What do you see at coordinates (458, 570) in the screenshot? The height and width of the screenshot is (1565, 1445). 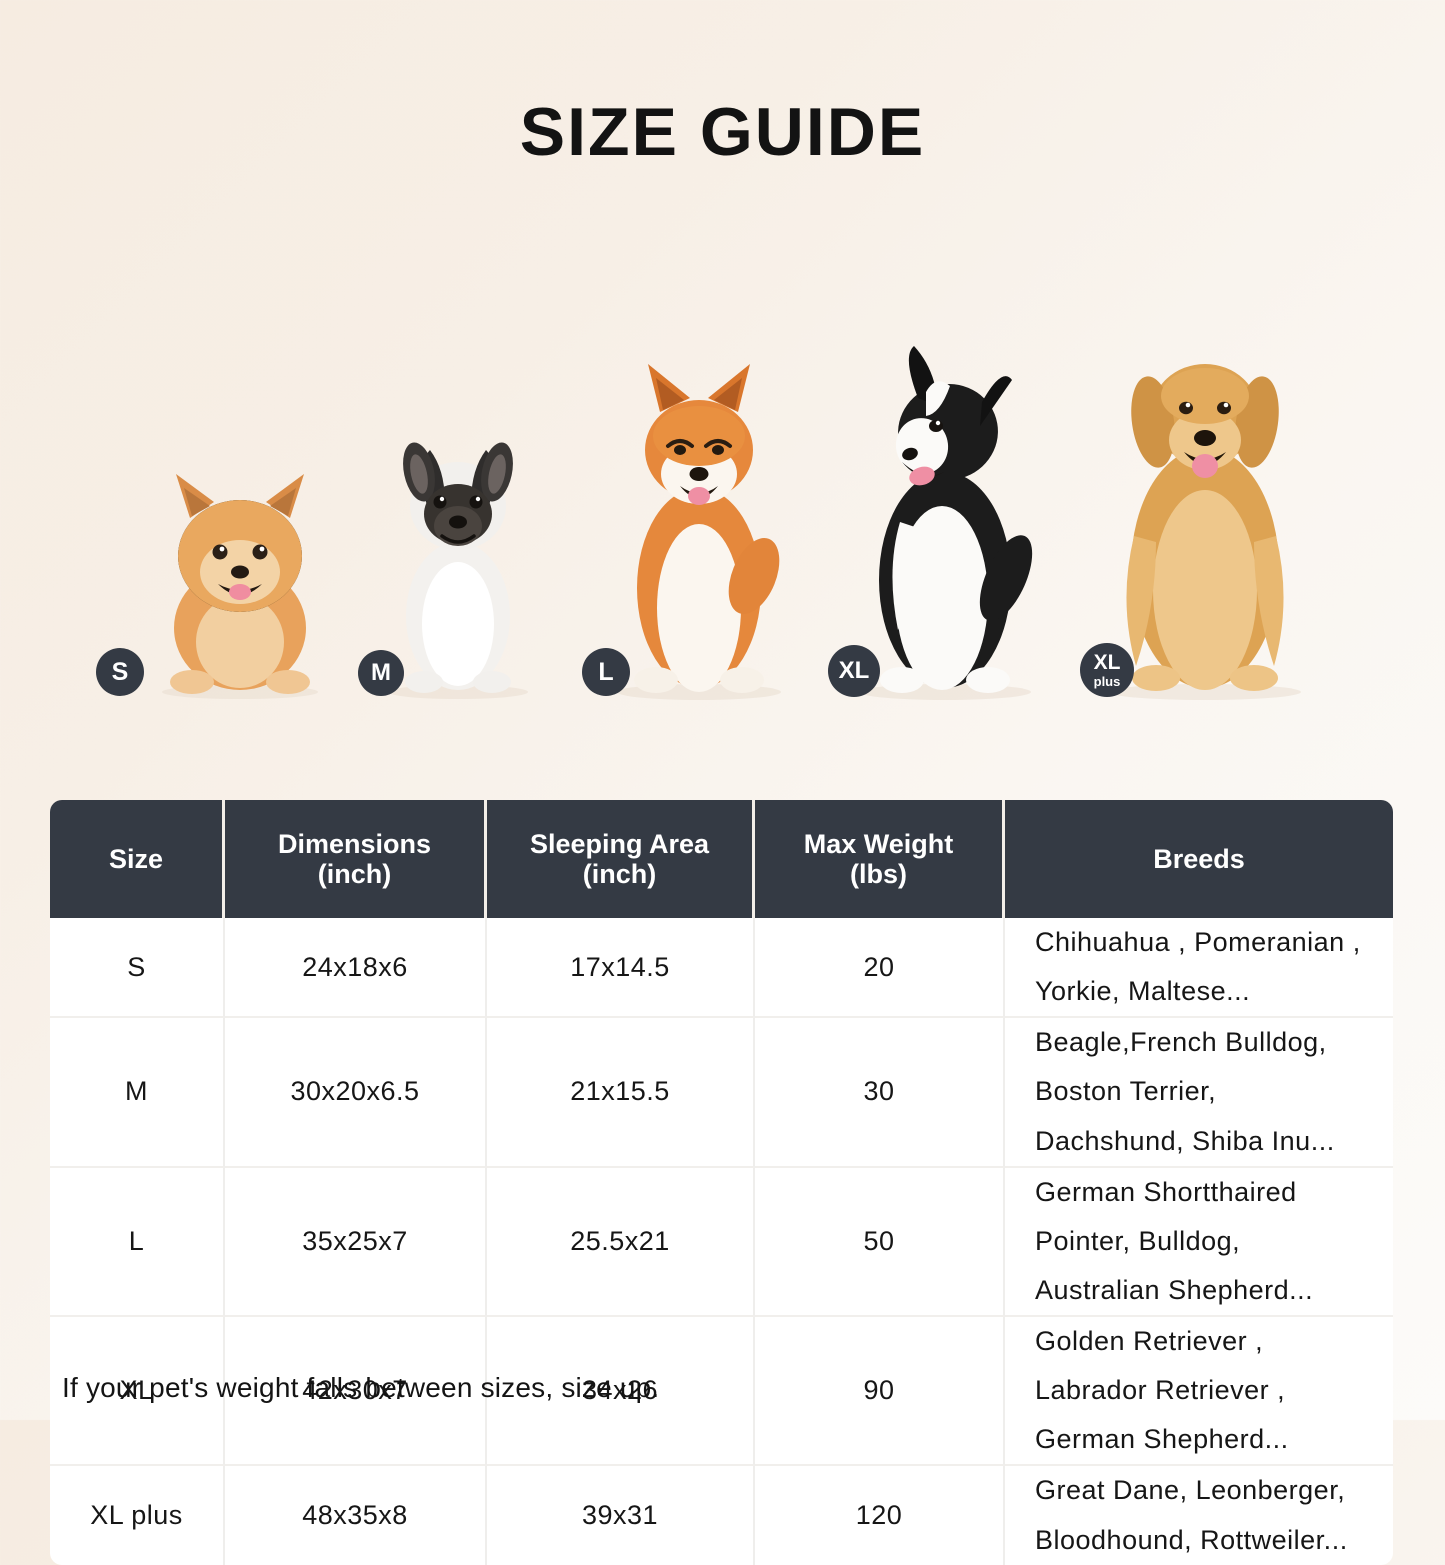 I see `french-bulldog-illustration` at bounding box center [458, 570].